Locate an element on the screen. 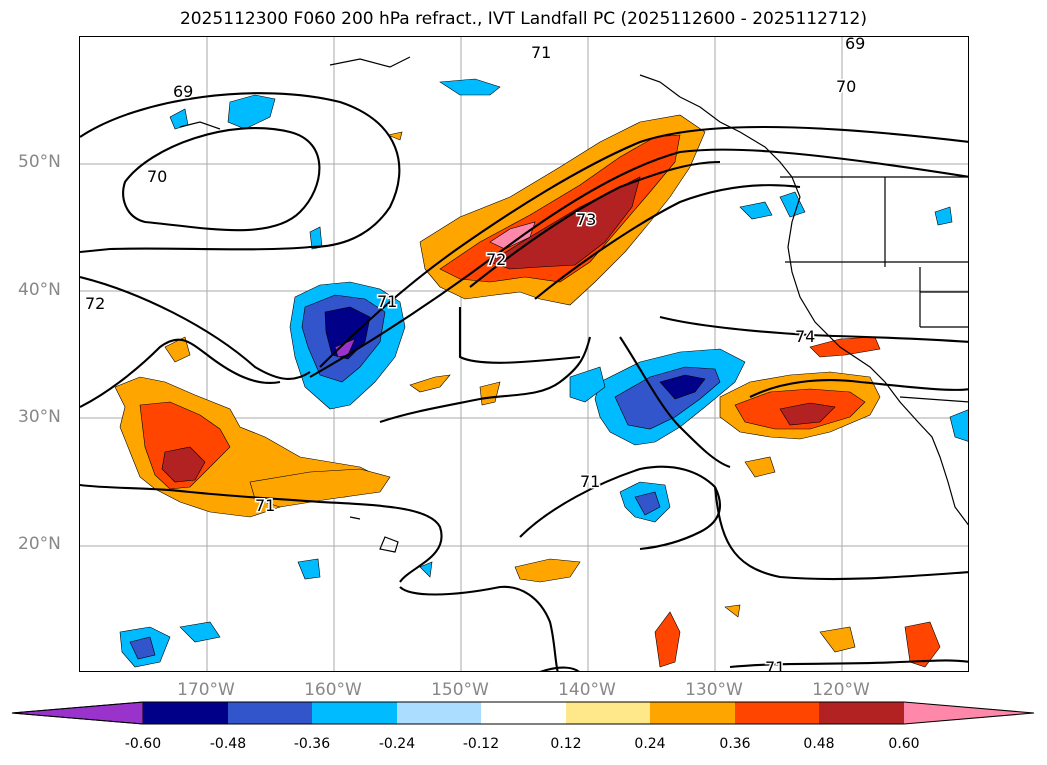 This screenshot has width=1047, height=765. colorbar-tick-label: -0.60 is located at coordinates (143, 744).